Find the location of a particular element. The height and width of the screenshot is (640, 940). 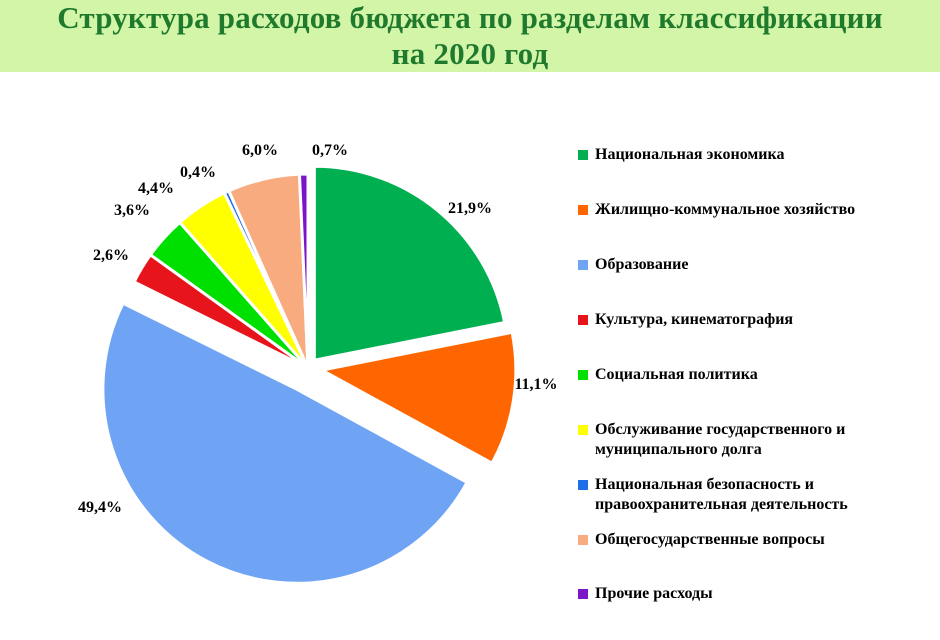

data-label: 0,4% is located at coordinates (198, 172).